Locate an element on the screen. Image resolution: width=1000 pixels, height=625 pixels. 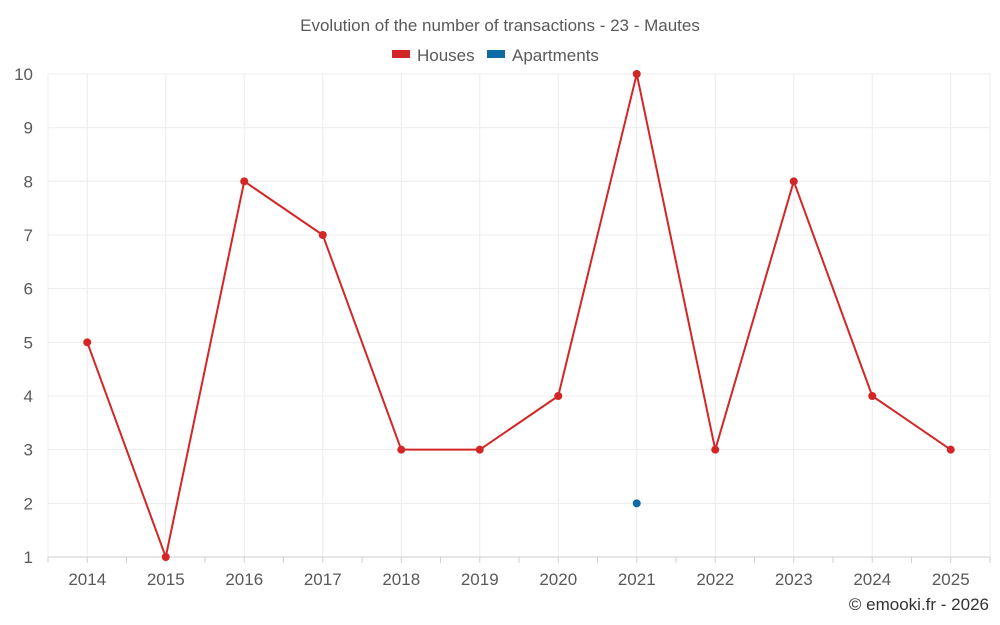
x-tick-label: 2017 is located at coordinates (323, 579).